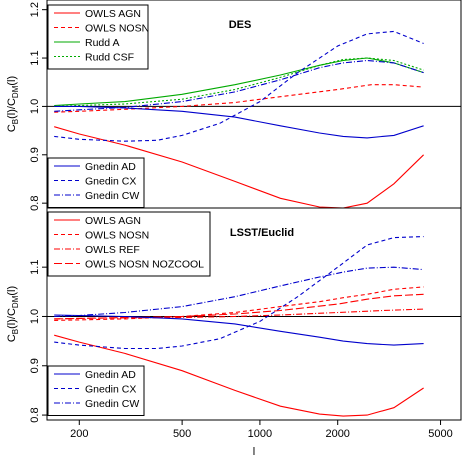  Describe the element at coordinates (144, 265) in the screenshot. I see `legend-label-owls-nosn-nozcool: OWLS NOSN NOZCOOL` at that location.